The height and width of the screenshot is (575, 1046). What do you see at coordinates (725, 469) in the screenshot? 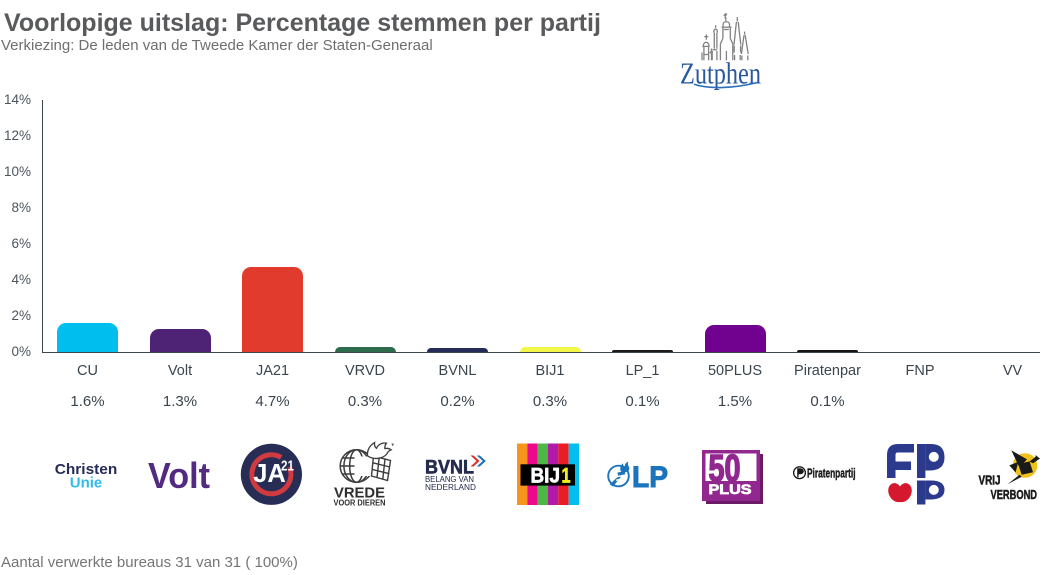
I see `svg-text: 50` at bounding box center [725, 469].